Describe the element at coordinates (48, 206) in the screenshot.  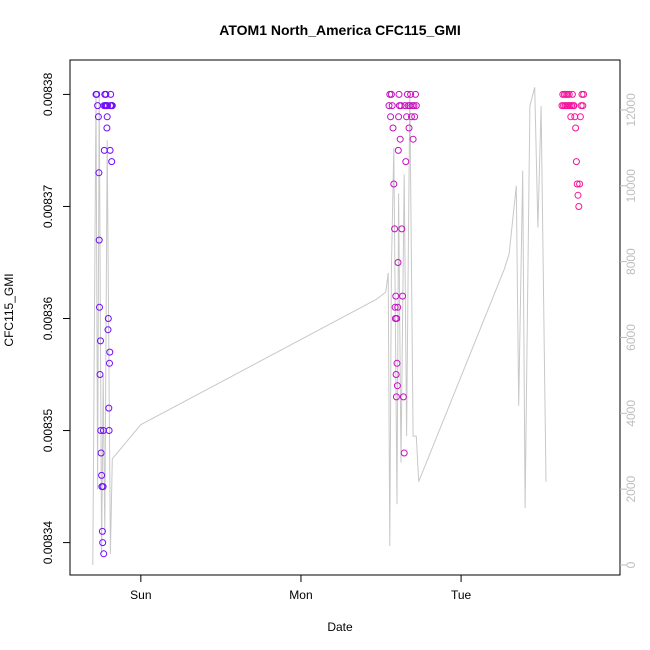
I see `y-tick-label-3: 0.00837` at that location.